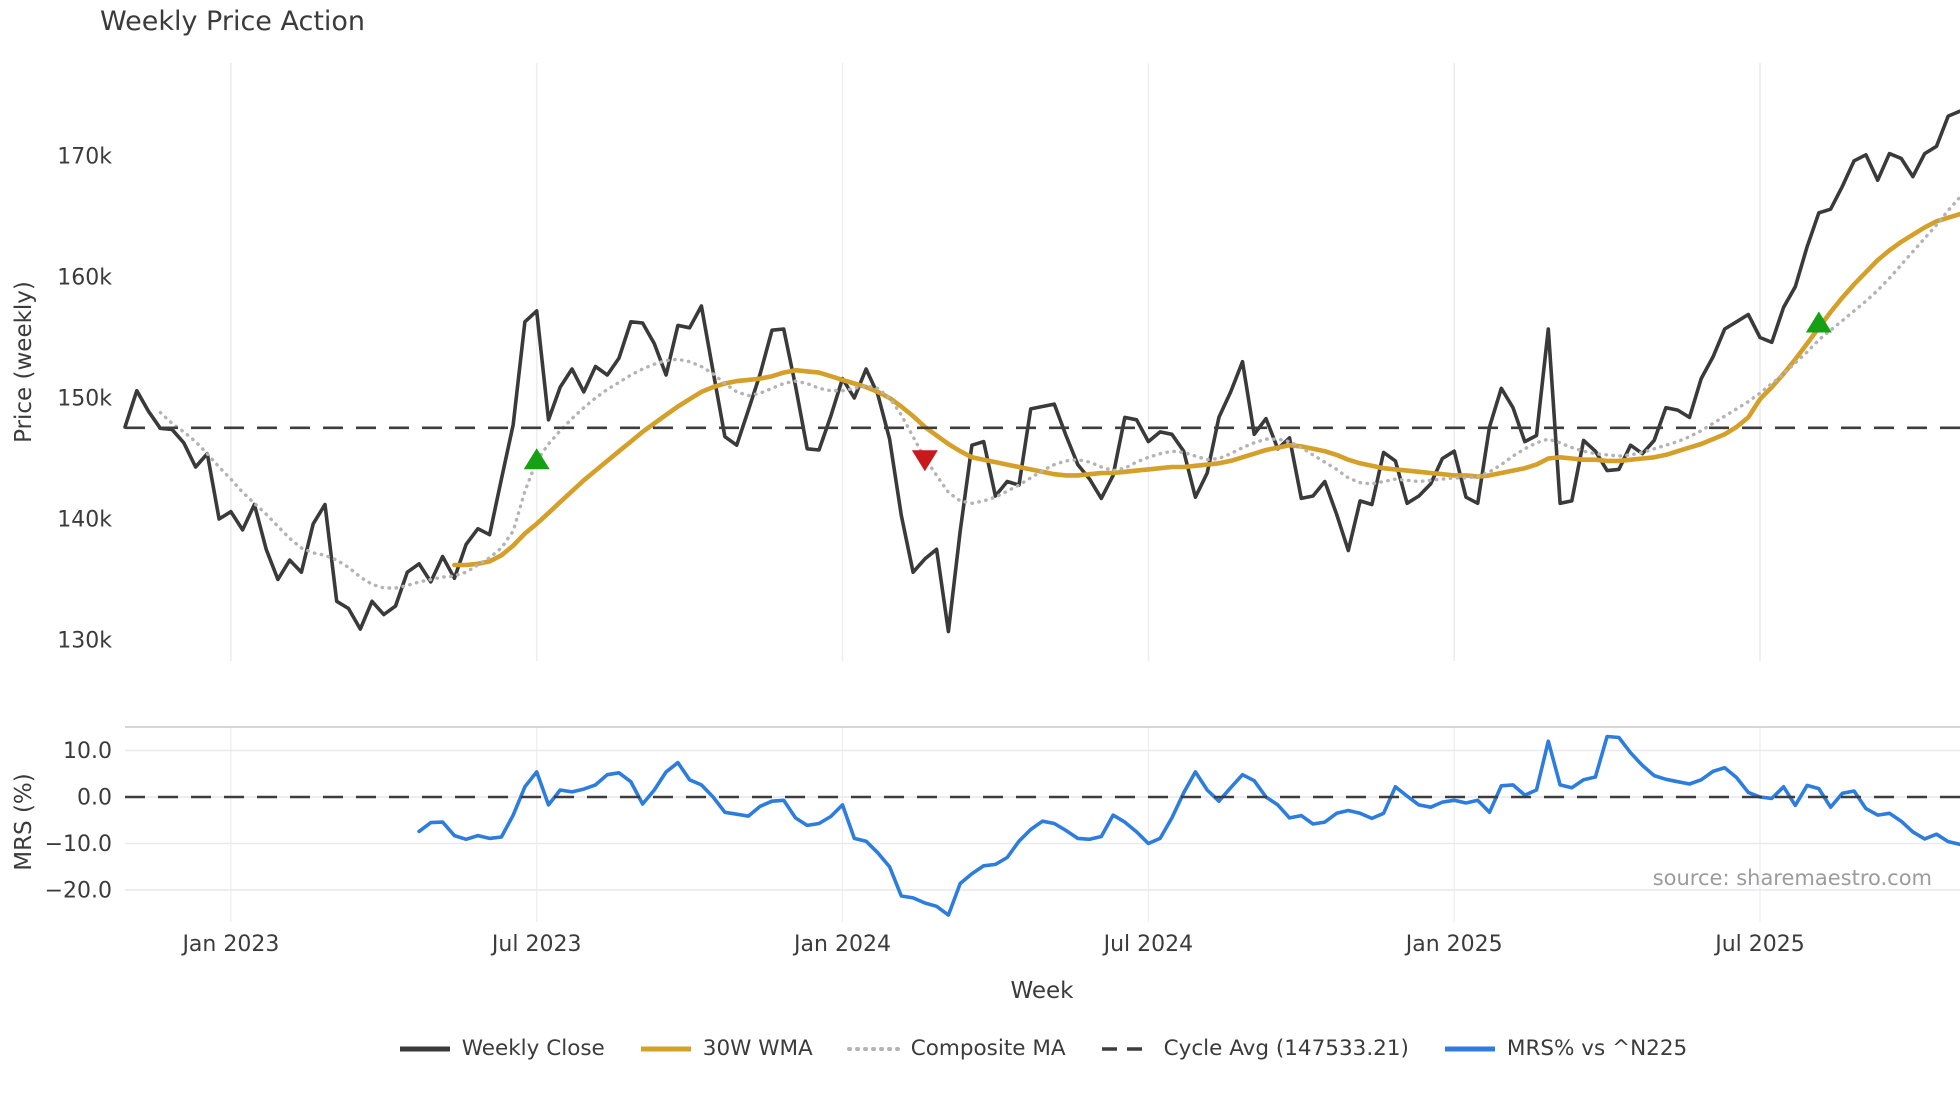  I want to click on price-tick-label: 150k, so click(84, 399).